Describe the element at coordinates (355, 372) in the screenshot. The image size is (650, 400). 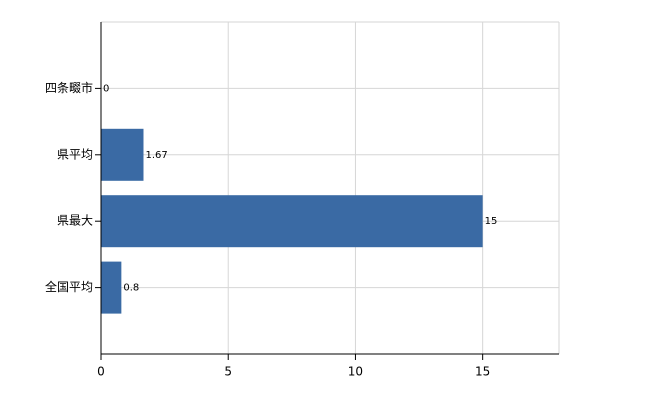
I see `x-tick-label: 10` at that location.